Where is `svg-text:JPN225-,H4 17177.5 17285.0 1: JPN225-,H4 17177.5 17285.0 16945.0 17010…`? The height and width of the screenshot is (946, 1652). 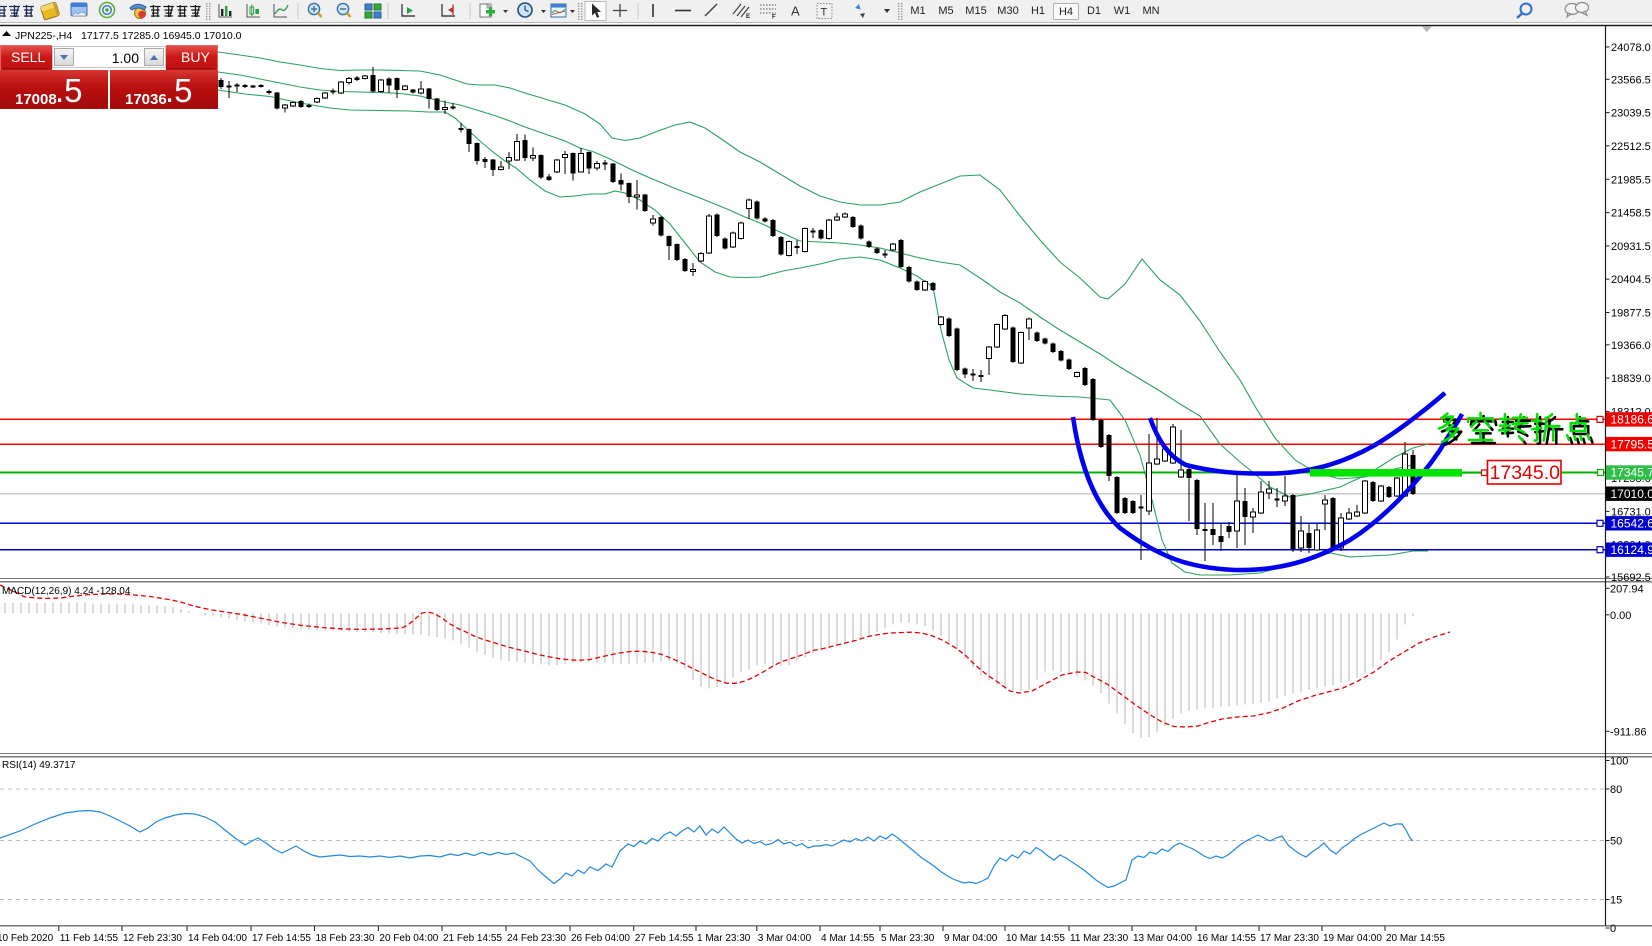
svg-text:JPN225-,H4 17177.5 17285.0 1: JPN225-,H4 17177.5 17285.0 16945.0 17010… is located at coordinates (128, 36).